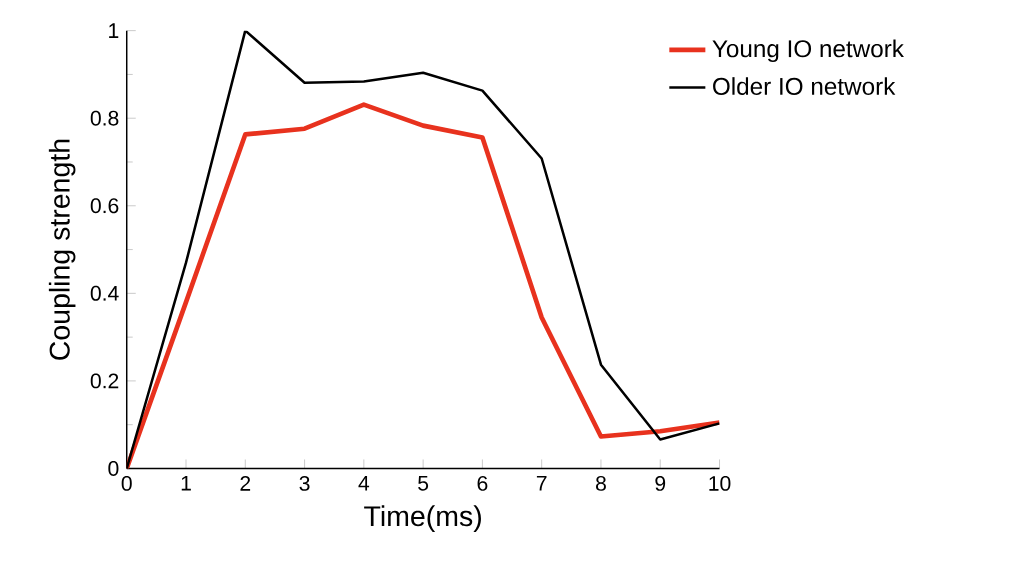 This screenshot has height=575, width=1015. What do you see at coordinates (808, 51) in the screenshot?
I see `legend-label: Young IO network` at bounding box center [808, 51].